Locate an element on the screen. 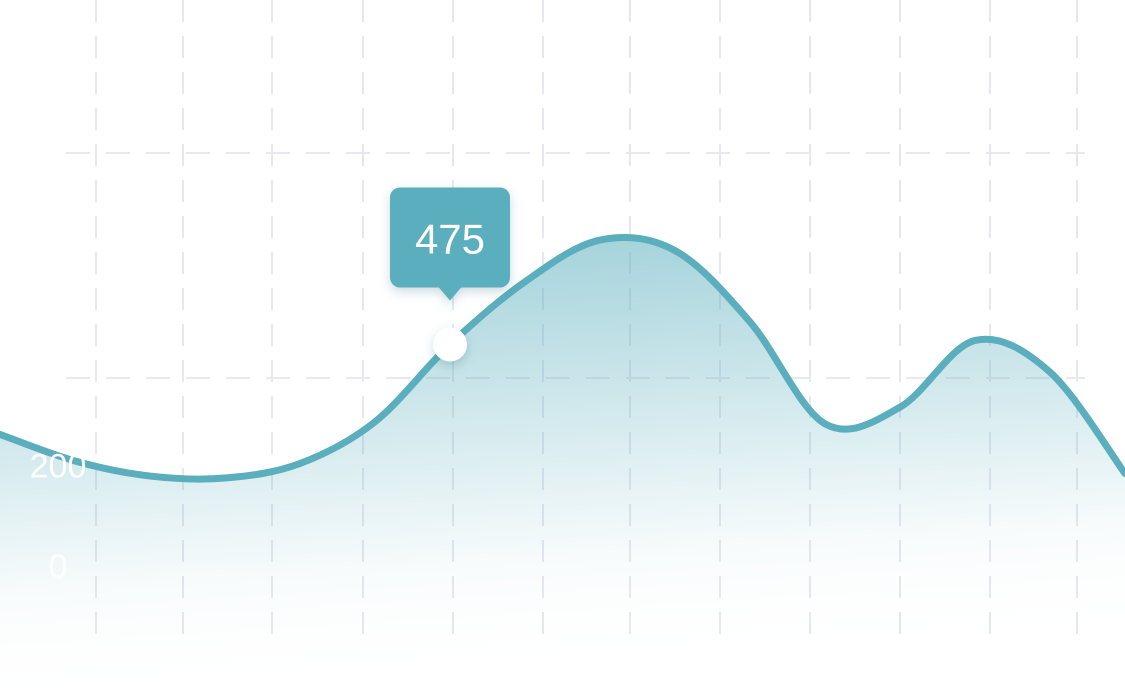 This screenshot has width=1125, height=699. tooltip-value: 475 is located at coordinates (450, 239).